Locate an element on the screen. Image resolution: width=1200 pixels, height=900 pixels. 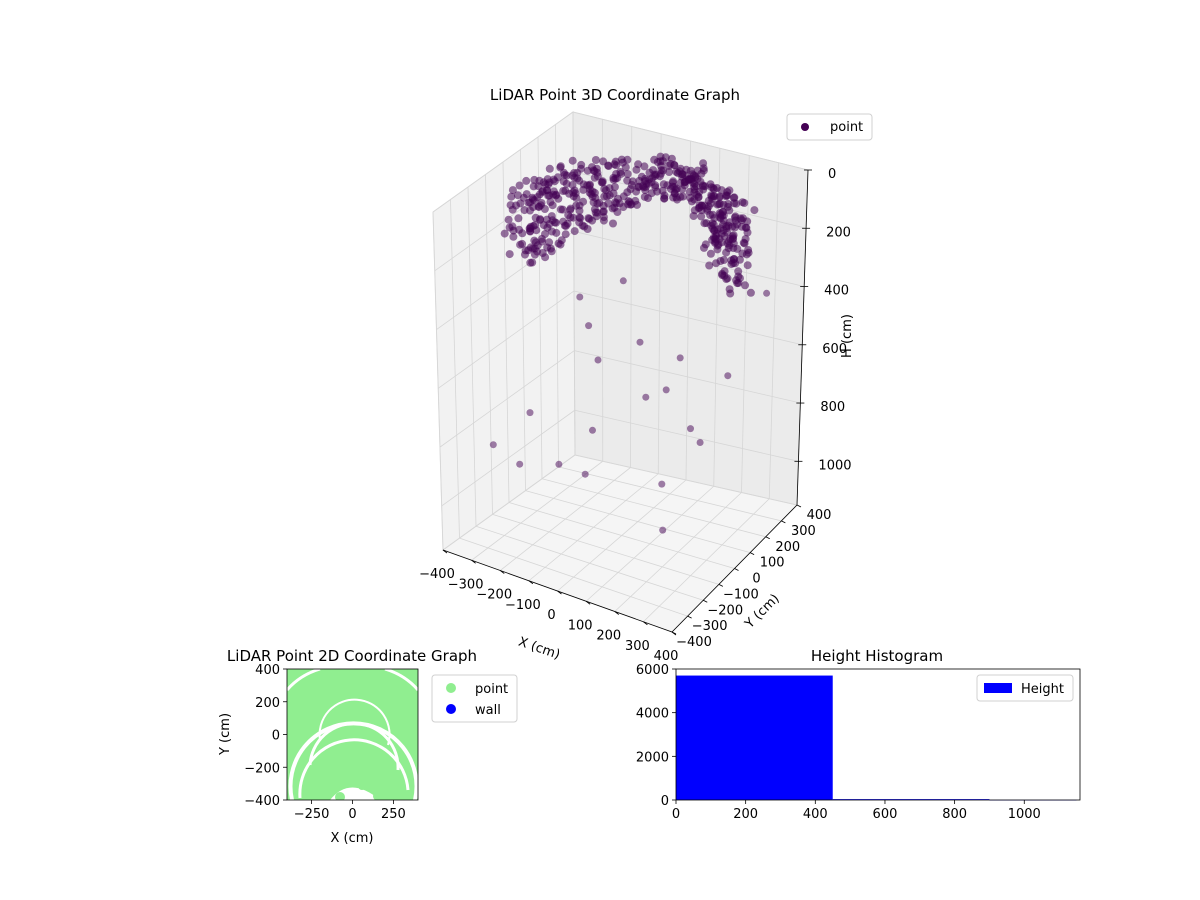
legend-2d-marker-point is located at coordinates (451, 688).